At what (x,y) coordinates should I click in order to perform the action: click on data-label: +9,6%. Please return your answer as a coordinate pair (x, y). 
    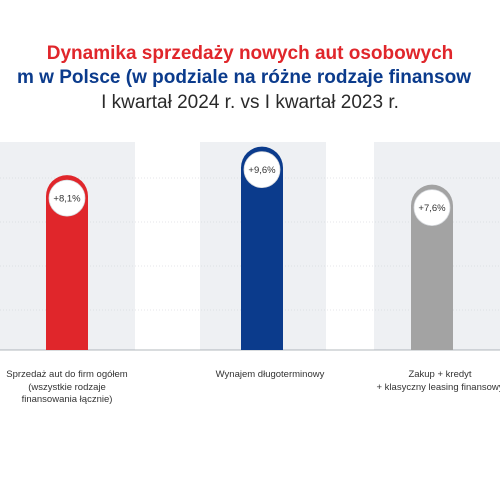
    Looking at the image, I should click on (262, 170).